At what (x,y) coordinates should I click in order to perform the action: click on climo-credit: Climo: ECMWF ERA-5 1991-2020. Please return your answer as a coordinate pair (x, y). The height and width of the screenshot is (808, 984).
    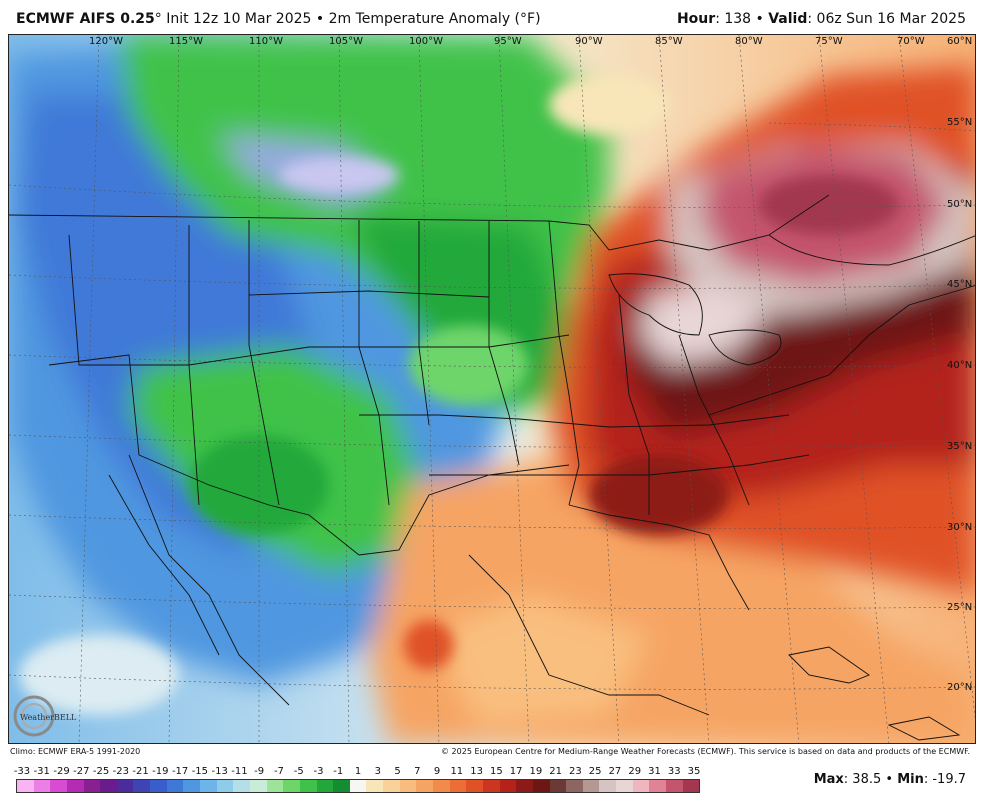
    Looking at the image, I should click on (75, 751).